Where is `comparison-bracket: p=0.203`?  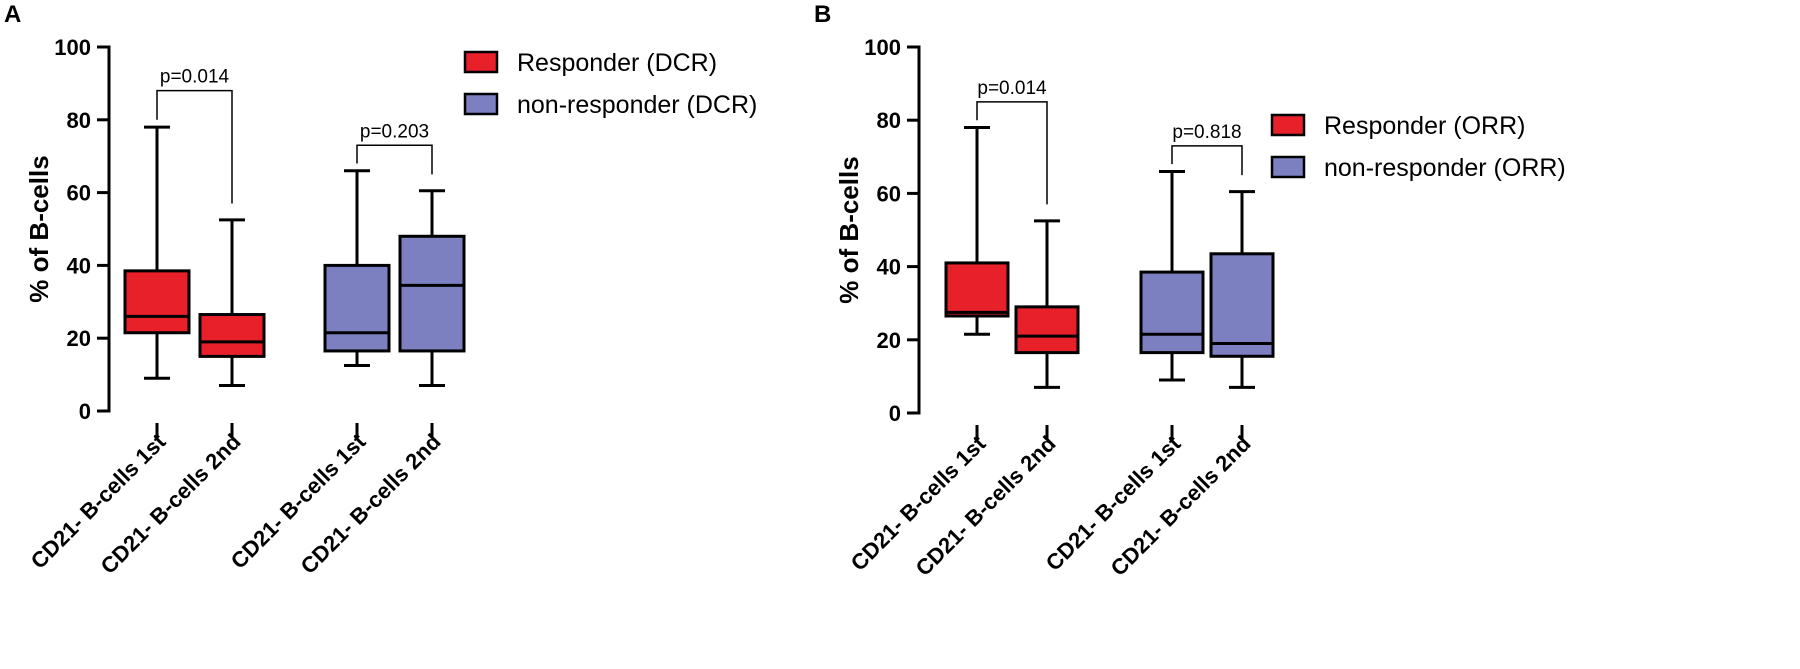
comparison-bracket: p=0.203 is located at coordinates (394, 148).